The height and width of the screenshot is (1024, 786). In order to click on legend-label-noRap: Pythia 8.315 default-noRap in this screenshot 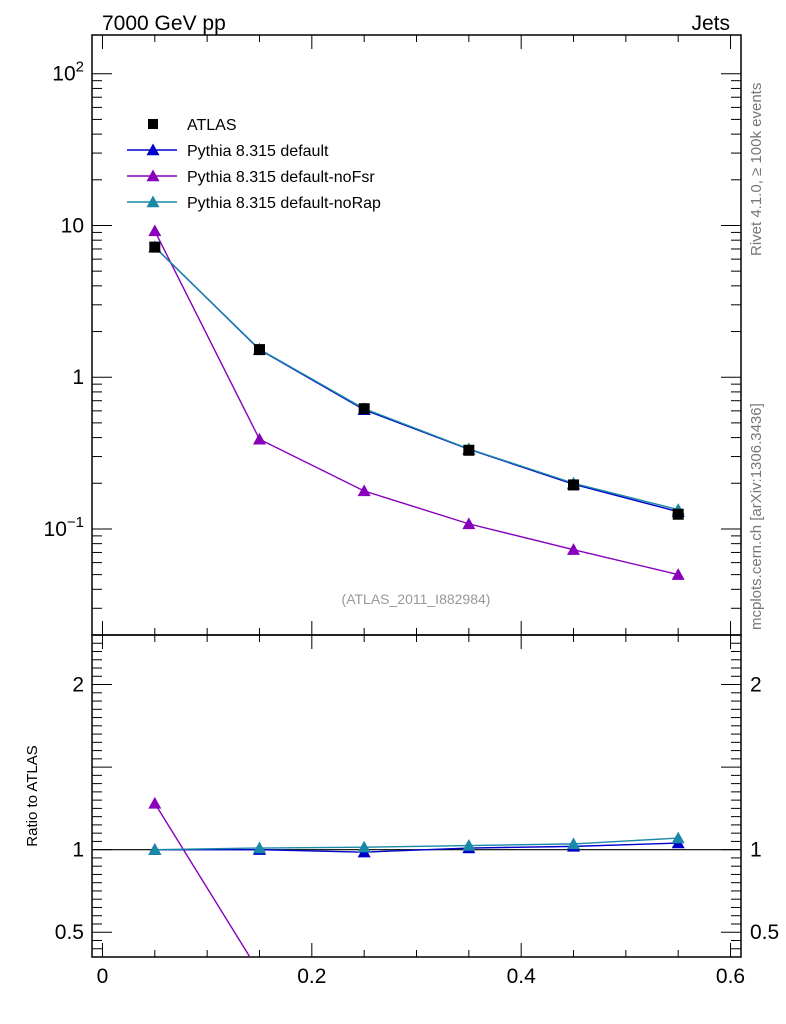, I will do `click(284, 203)`.